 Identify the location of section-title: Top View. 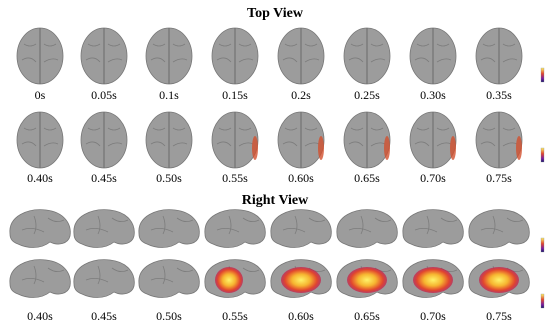
(275, 13).